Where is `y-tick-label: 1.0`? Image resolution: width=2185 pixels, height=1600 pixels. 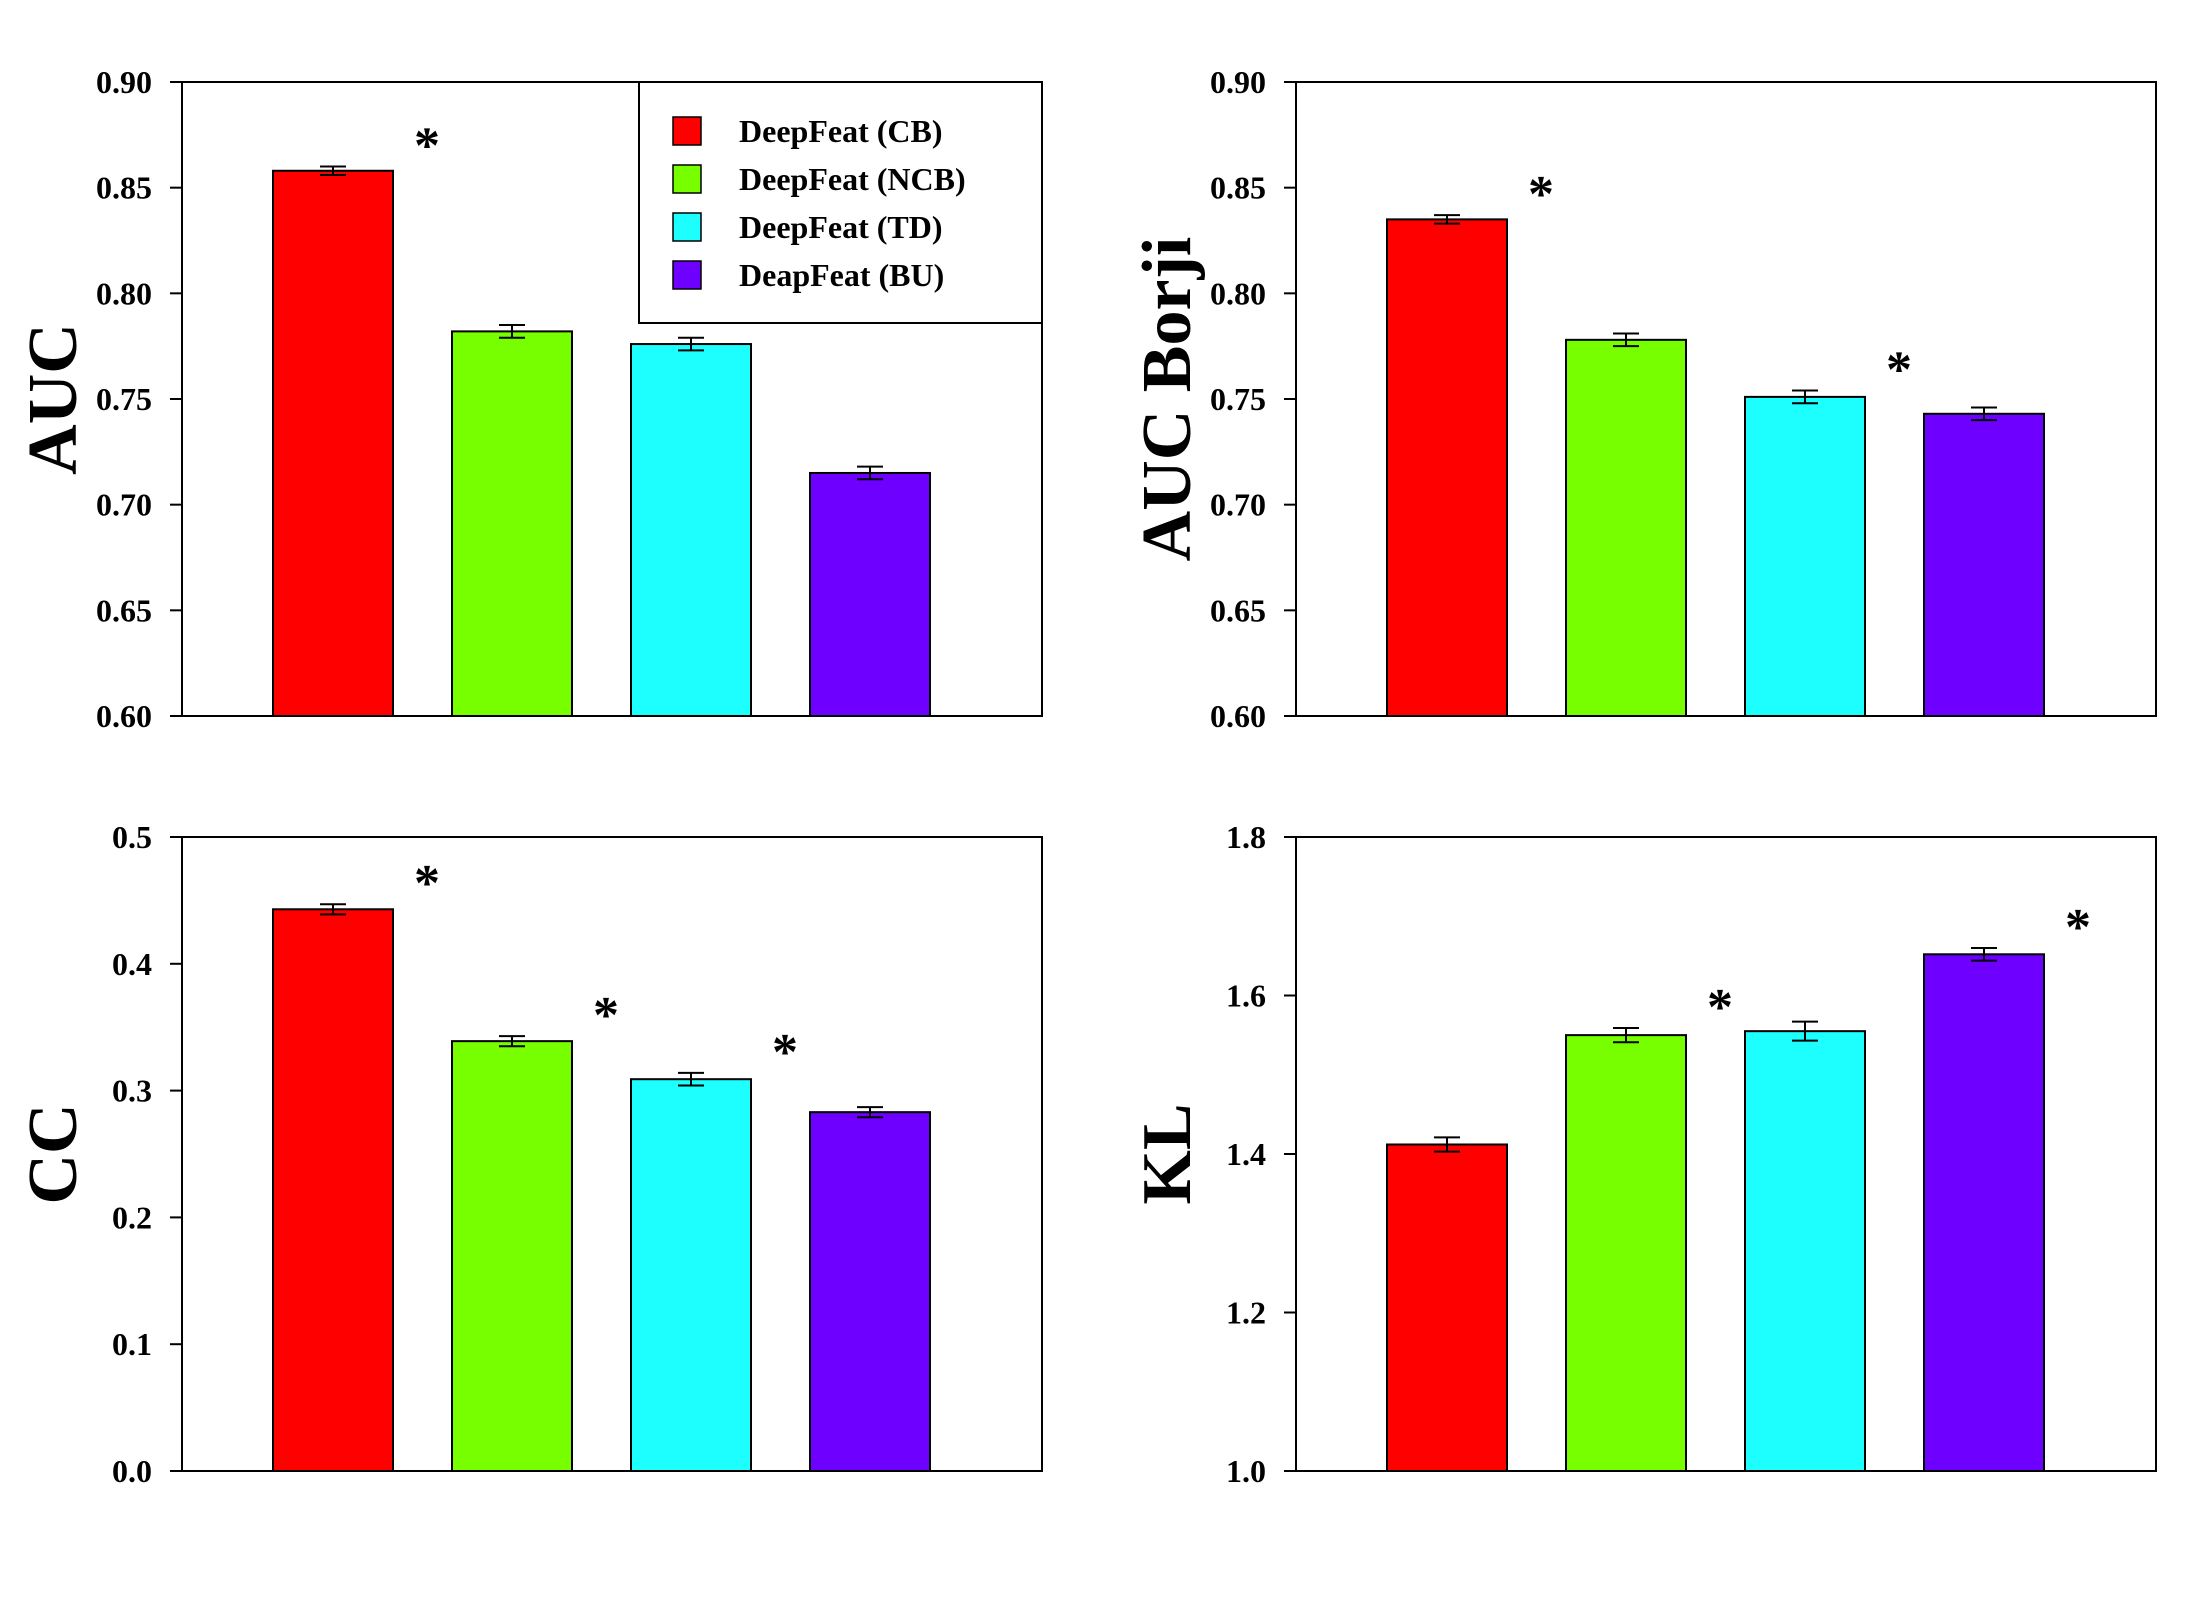
y-tick-label: 1.0 is located at coordinates (1246, 1471).